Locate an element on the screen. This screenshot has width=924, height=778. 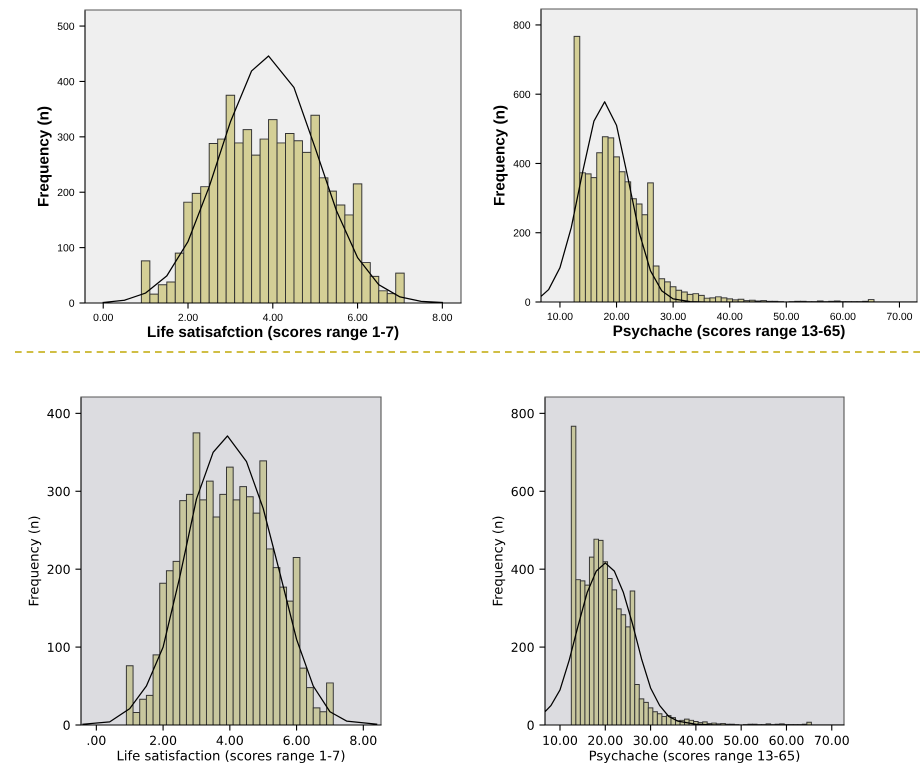
x-tick-label: .00 is located at coordinates (97, 741).